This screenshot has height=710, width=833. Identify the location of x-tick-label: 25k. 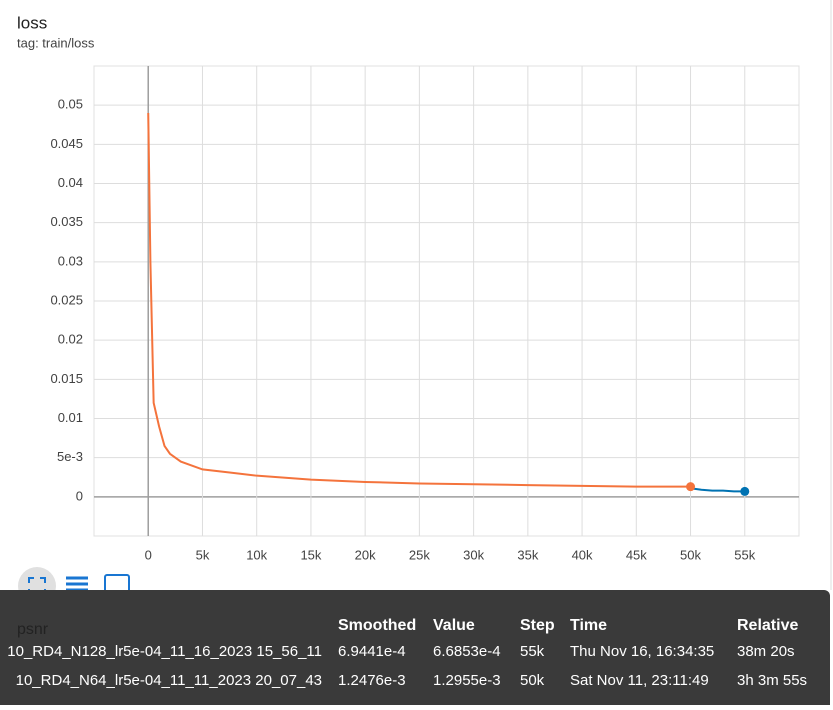
(419, 554).